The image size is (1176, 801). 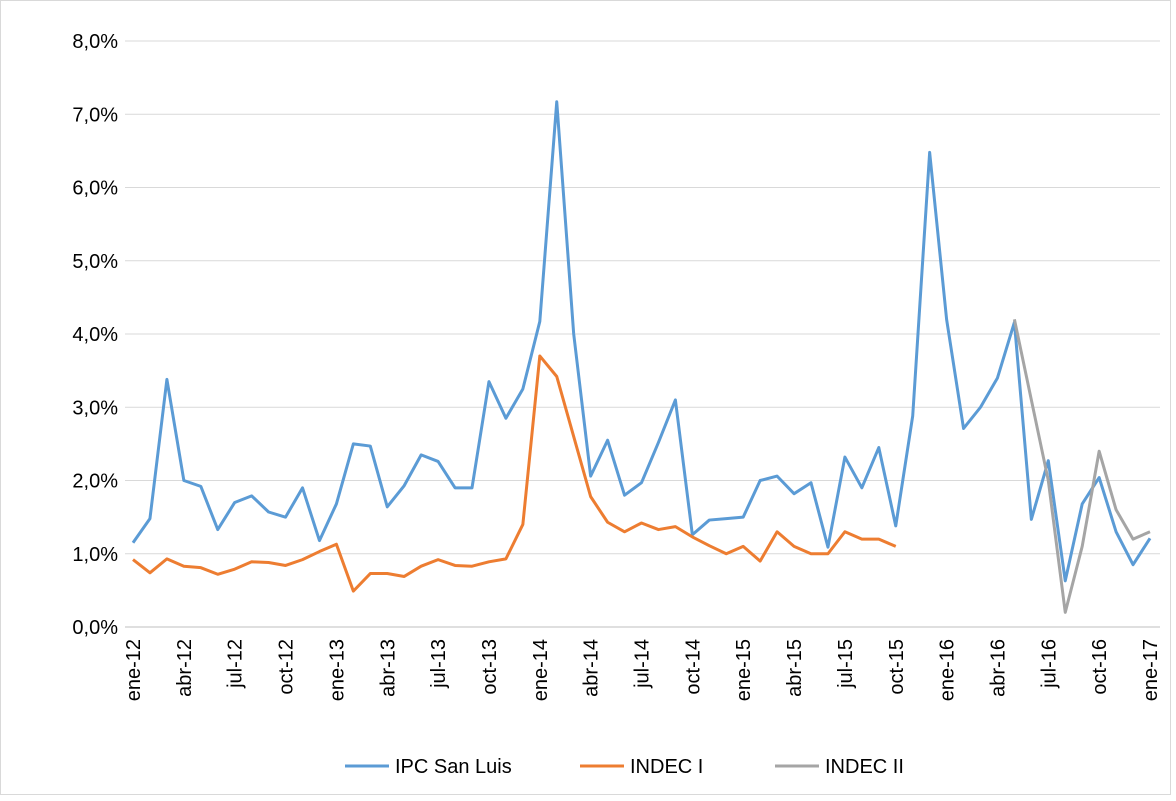 What do you see at coordinates (897, 667) in the screenshot?
I see `x-tick-label: oct-15` at bounding box center [897, 667].